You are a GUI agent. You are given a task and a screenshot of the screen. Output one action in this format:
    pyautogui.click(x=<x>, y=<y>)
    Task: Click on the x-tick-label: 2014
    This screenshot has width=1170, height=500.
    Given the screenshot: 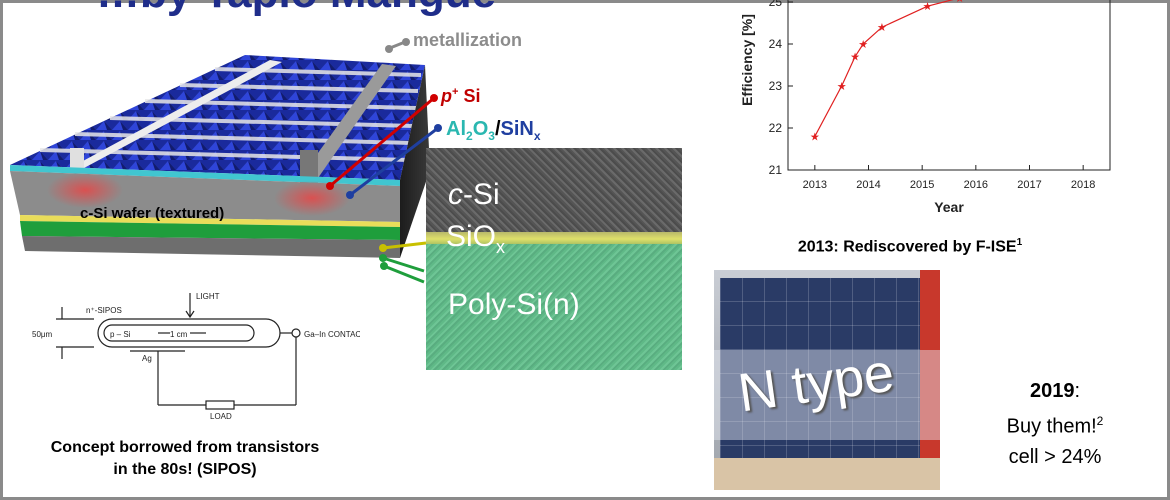 What is the action you would take?
    pyautogui.click(x=868, y=185)
    